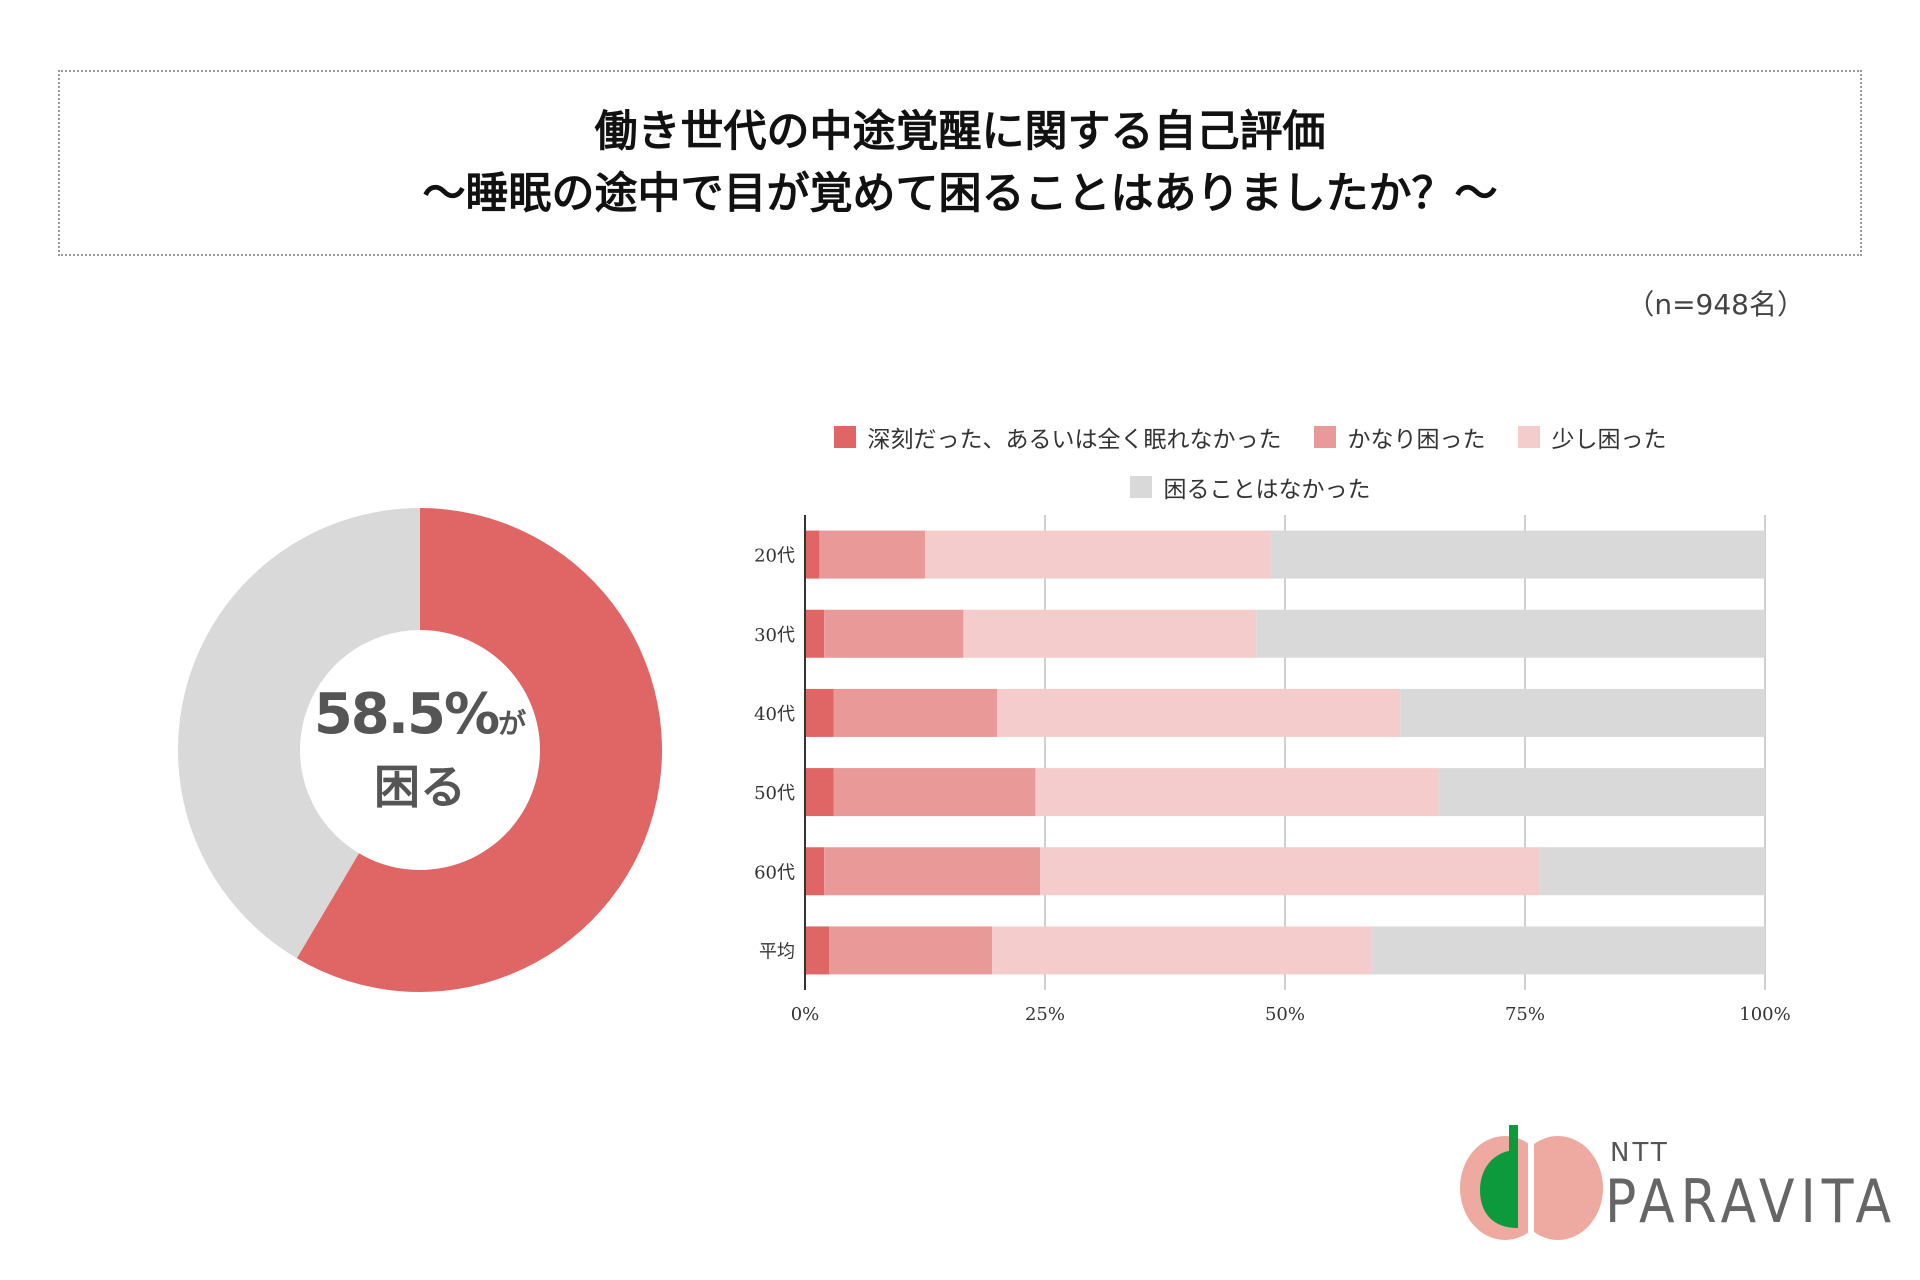  I want to click on donut-line2: 困る, so click(420, 787).